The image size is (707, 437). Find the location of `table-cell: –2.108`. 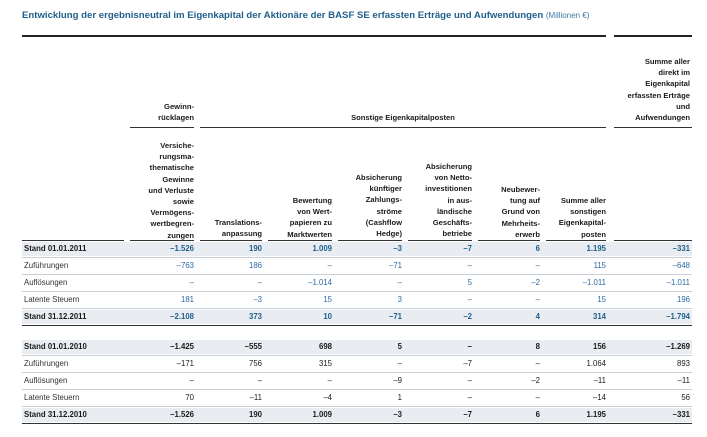

table-cell: –2.108 is located at coordinates (182, 316).